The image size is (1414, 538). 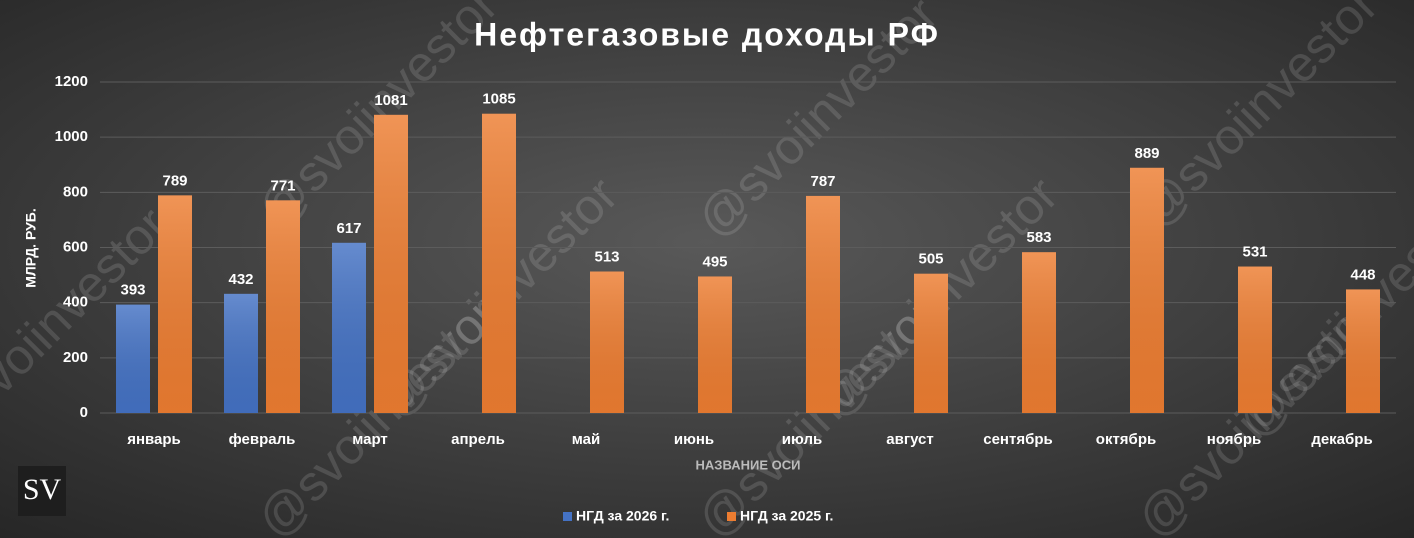 I want to click on value-label: 495, so click(x=714, y=261).